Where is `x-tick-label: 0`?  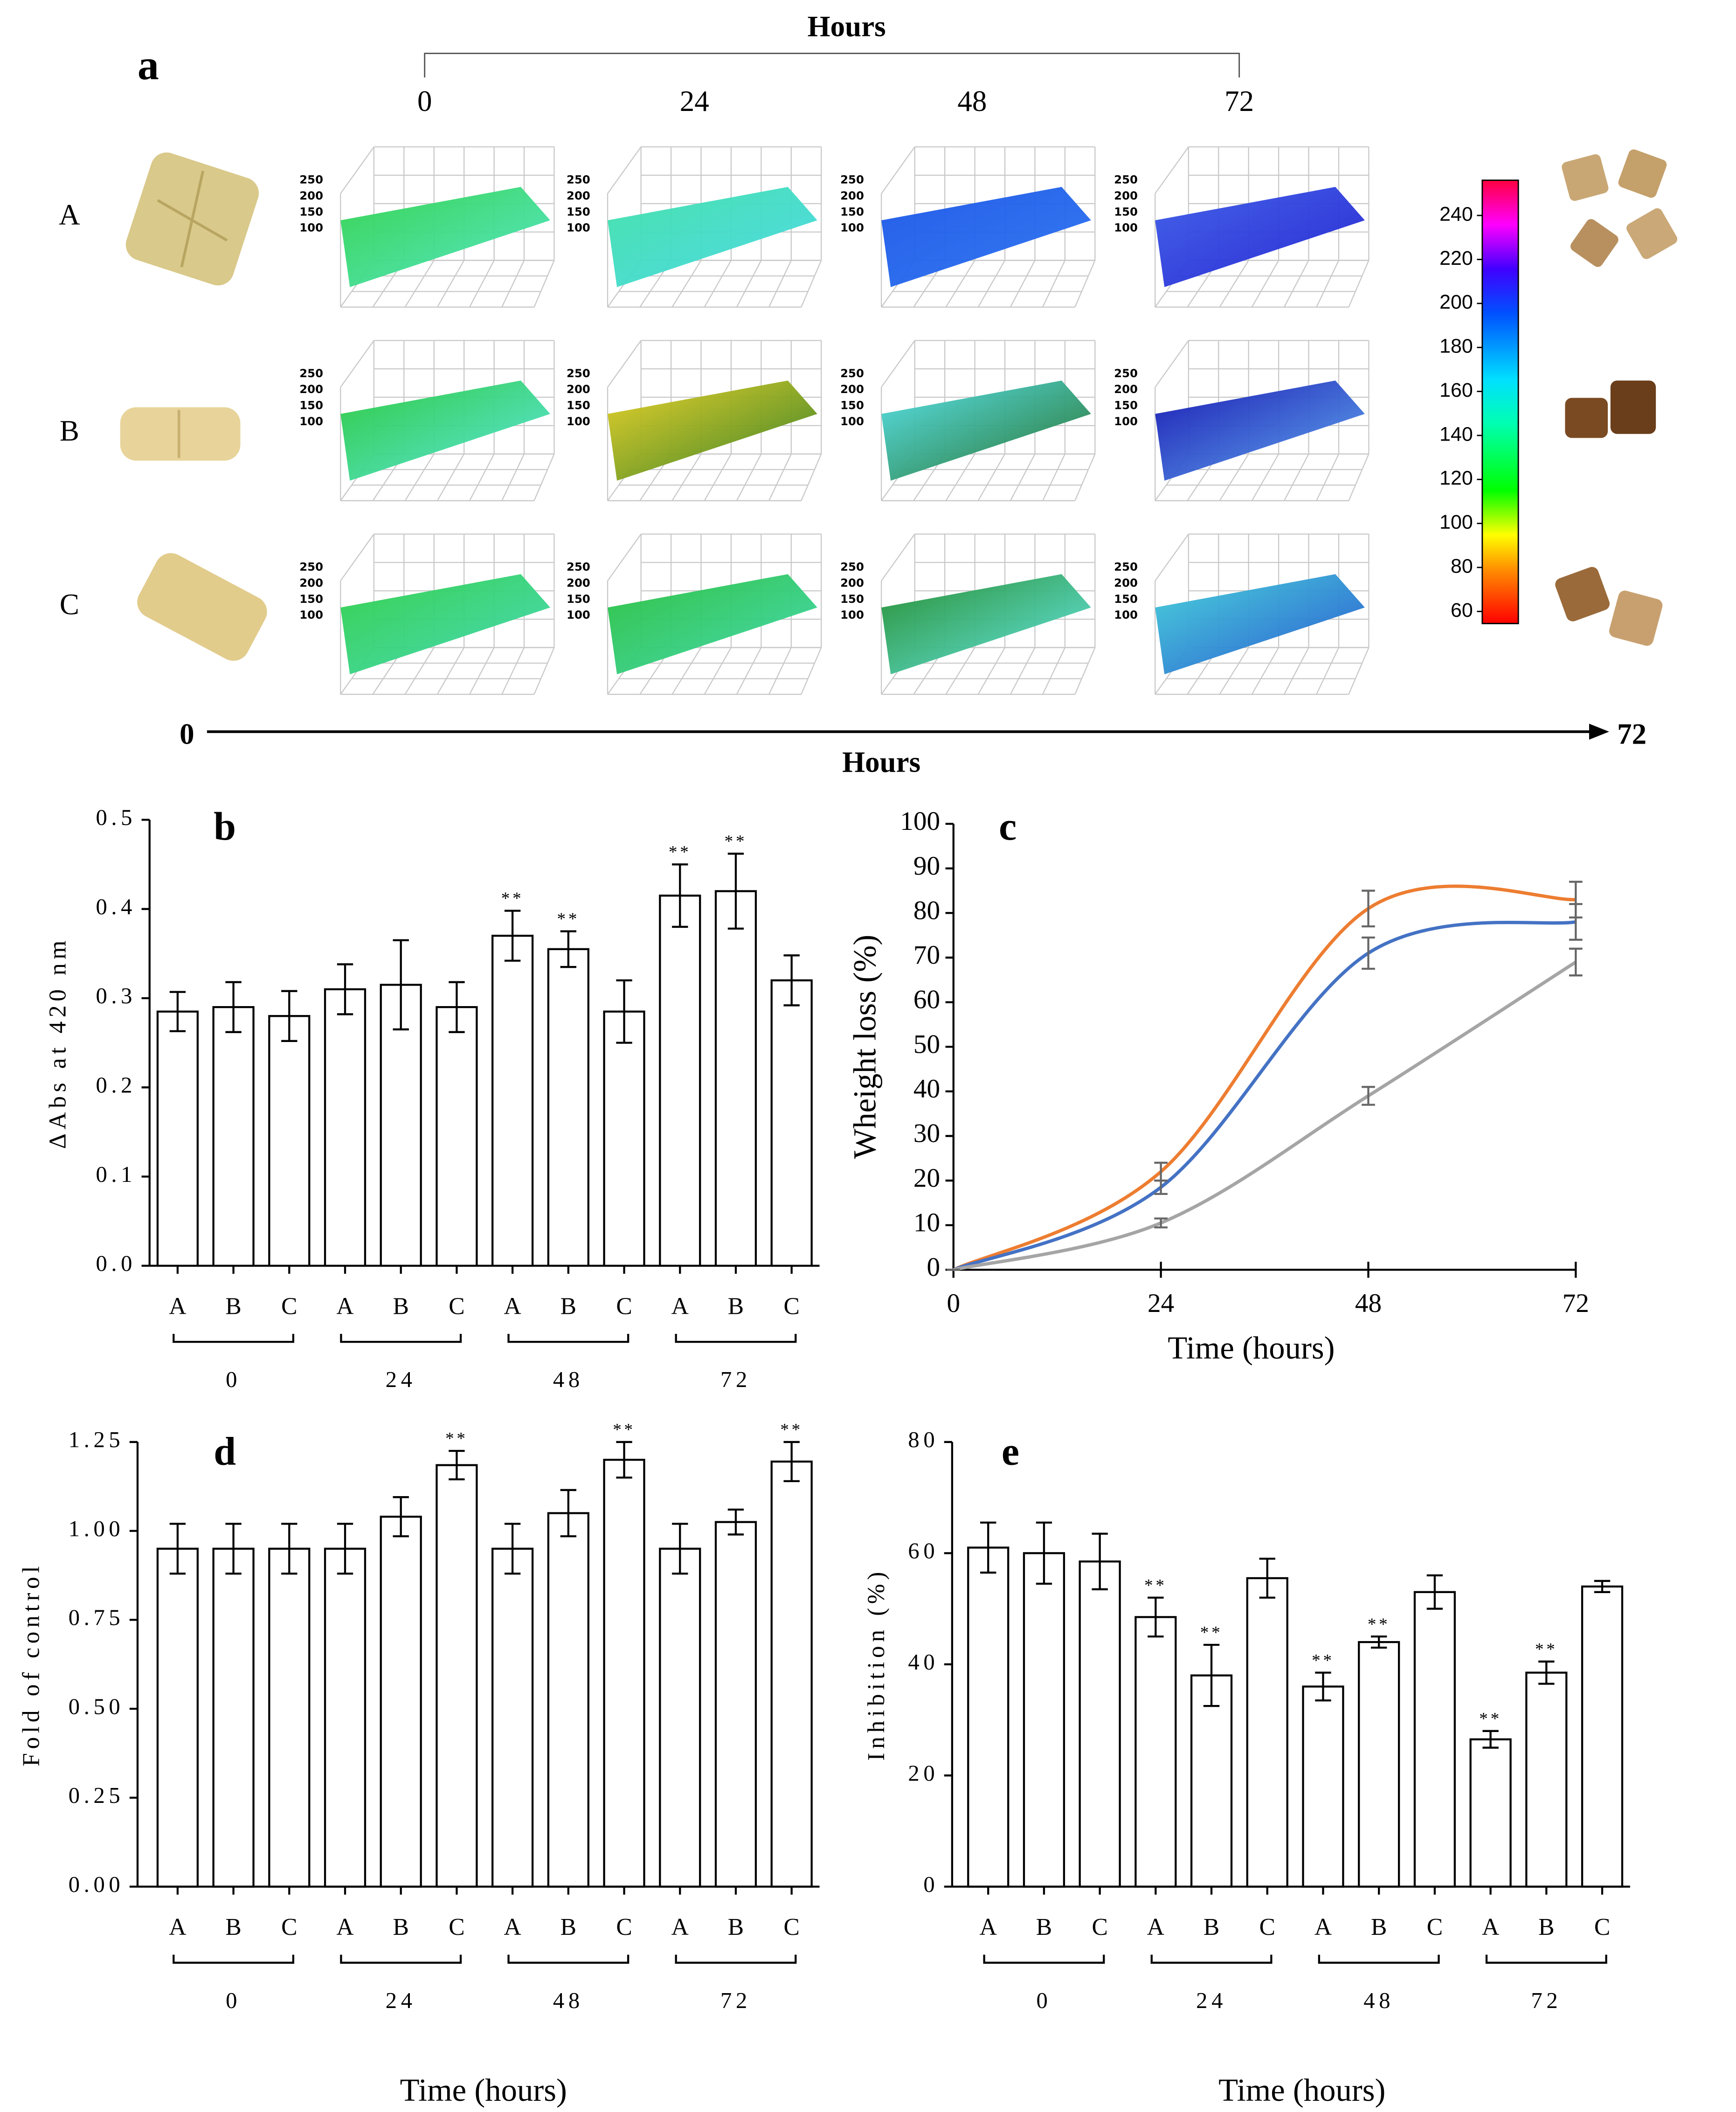
x-tick-label: 0 is located at coordinates (953, 1303).